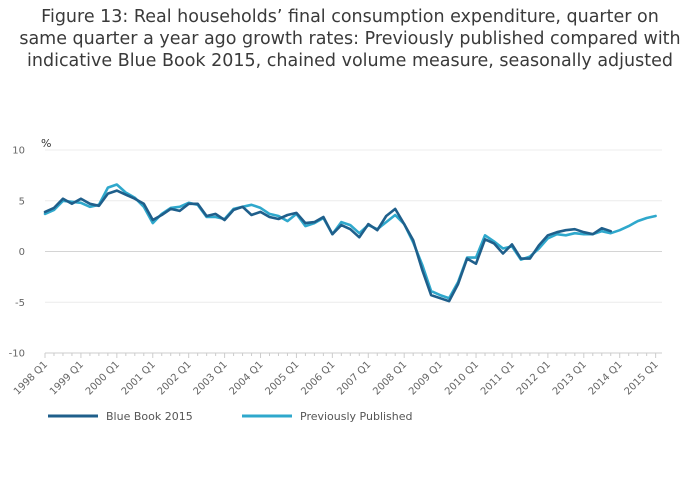 The image size is (700, 502). Describe the element at coordinates (642, 378) in the screenshot. I see `x-tick-label-17: 2015 Q1` at that location.